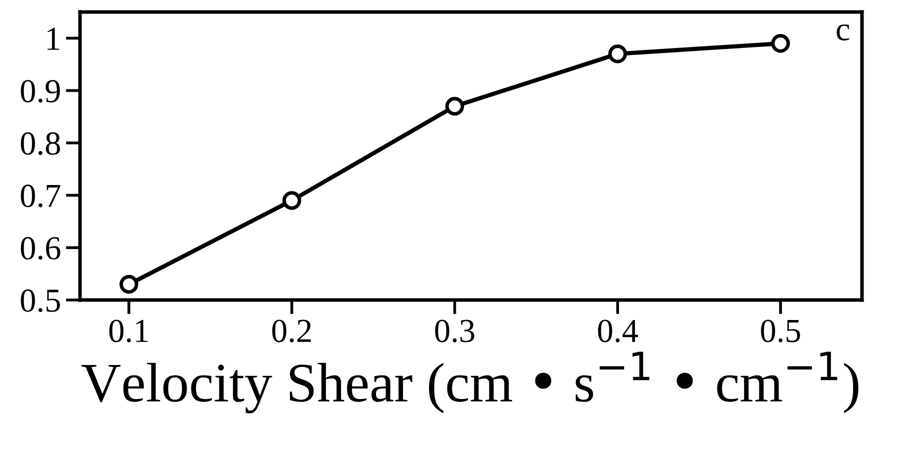 The width and height of the screenshot is (903, 451). Describe the element at coordinates (40, 300) in the screenshot. I see `y-tick-label: 0.5` at that location.